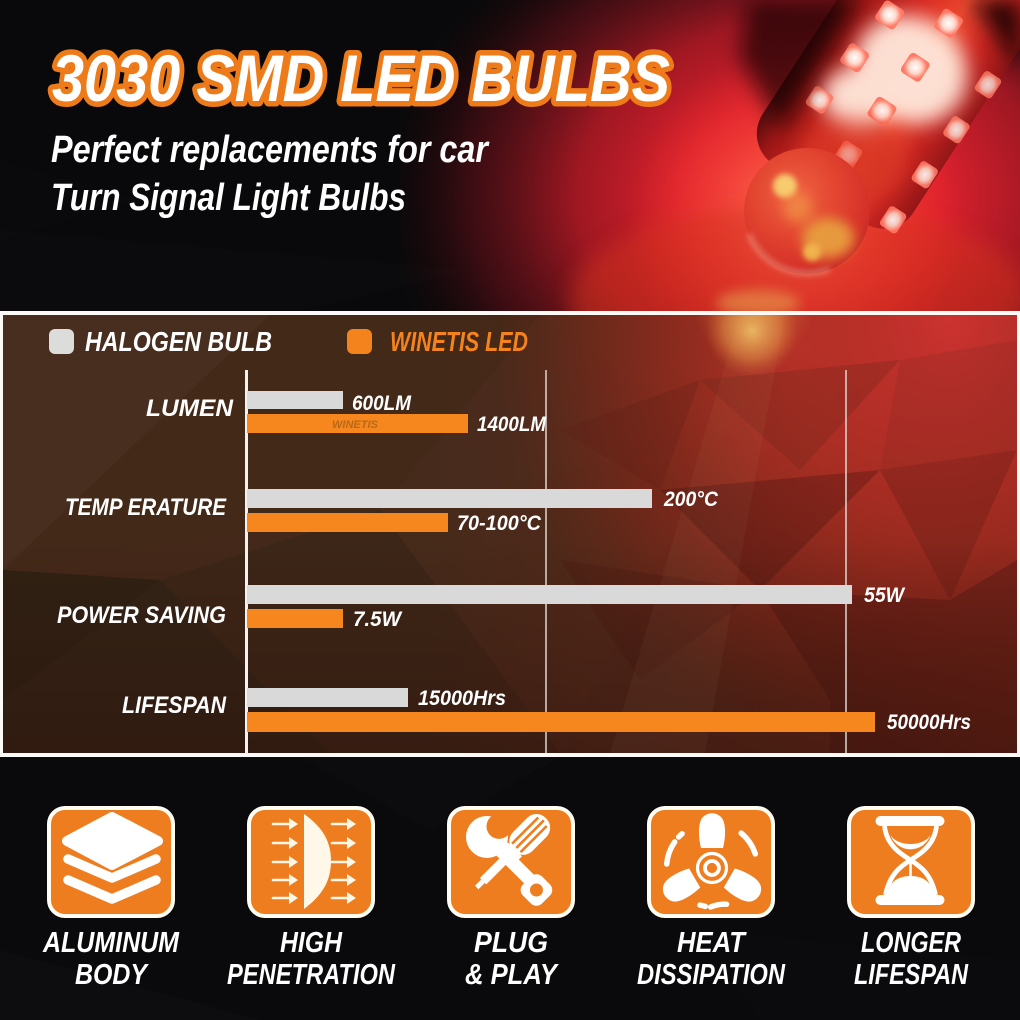 The width and height of the screenshot is (1020, 1020). What do you see at coordinates (499, 523) in the screenshot?
I see `svg-text: 70-100°C` at bounding box center [499, 523].